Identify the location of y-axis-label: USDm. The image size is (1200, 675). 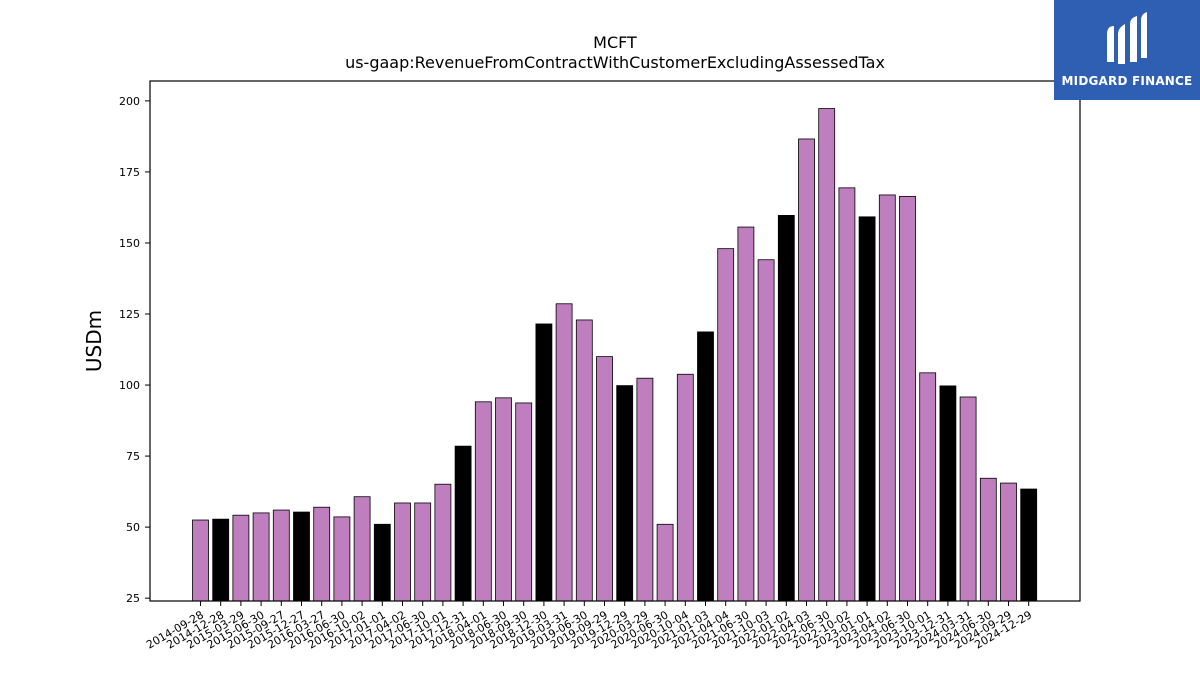
(94, 341).